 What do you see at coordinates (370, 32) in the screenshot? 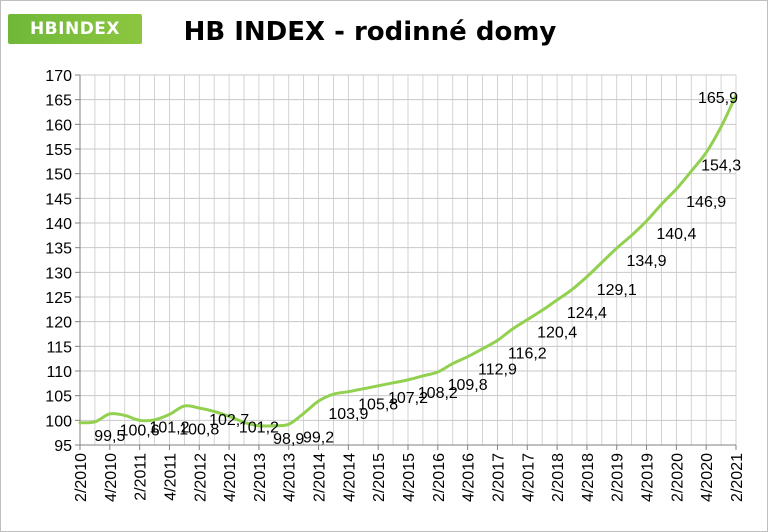
I see `chart-title: HB INDEX - rodinné domy` at bounding box center [370, 32].